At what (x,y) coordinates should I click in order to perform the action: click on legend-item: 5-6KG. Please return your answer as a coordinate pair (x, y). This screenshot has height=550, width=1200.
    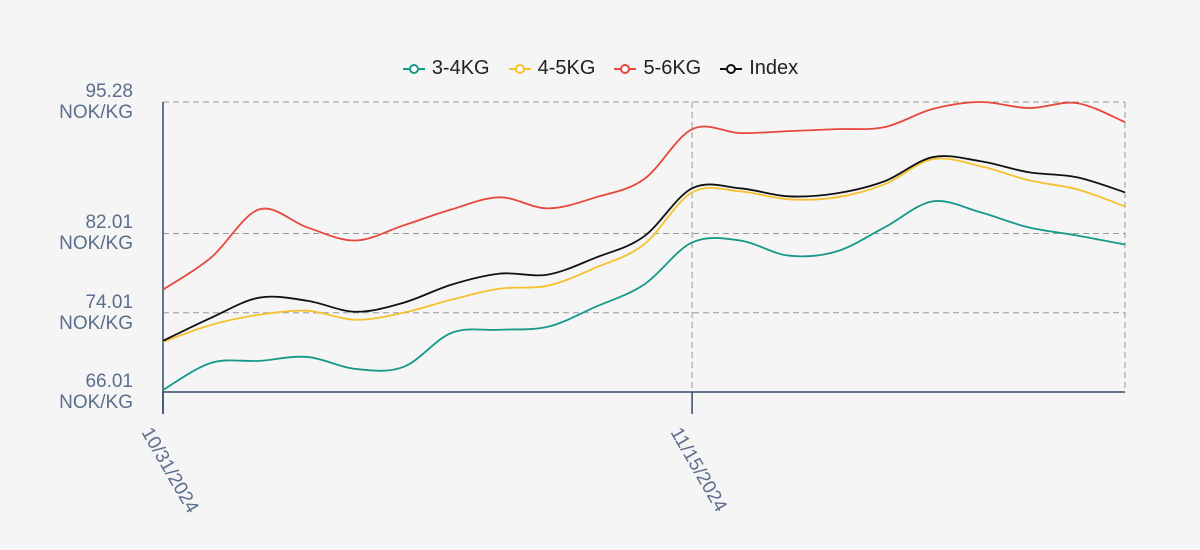
    Looking at the image, I should click on (657, 68).